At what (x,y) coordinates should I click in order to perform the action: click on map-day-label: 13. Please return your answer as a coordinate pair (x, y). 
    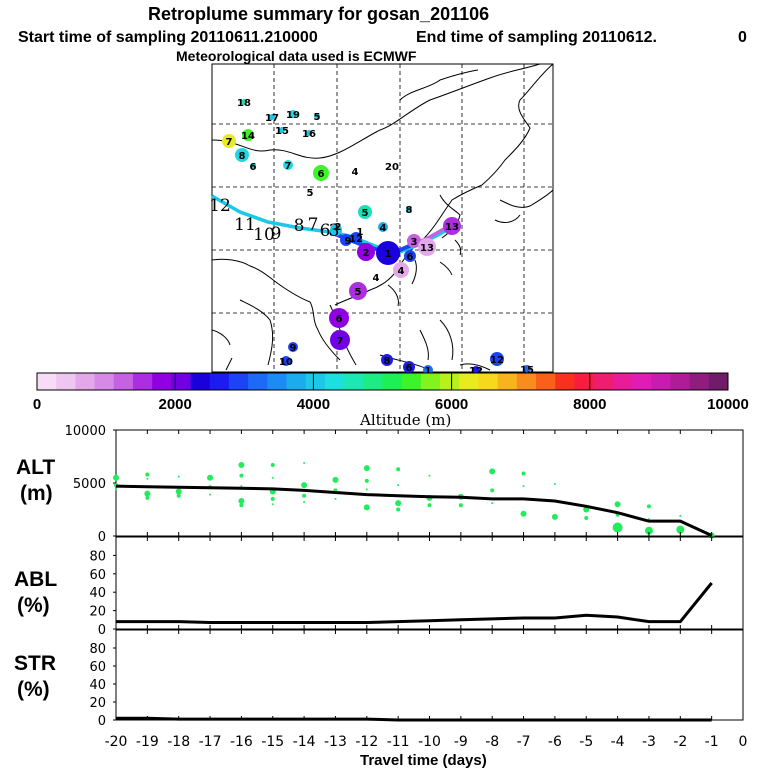
    Looking at the image, I should click on (452, 227).